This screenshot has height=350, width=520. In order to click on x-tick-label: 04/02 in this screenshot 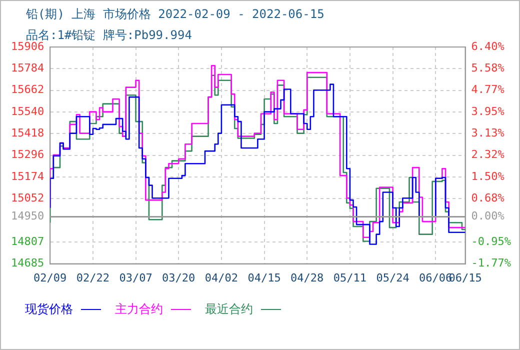, I will do `click(221, 277)`.